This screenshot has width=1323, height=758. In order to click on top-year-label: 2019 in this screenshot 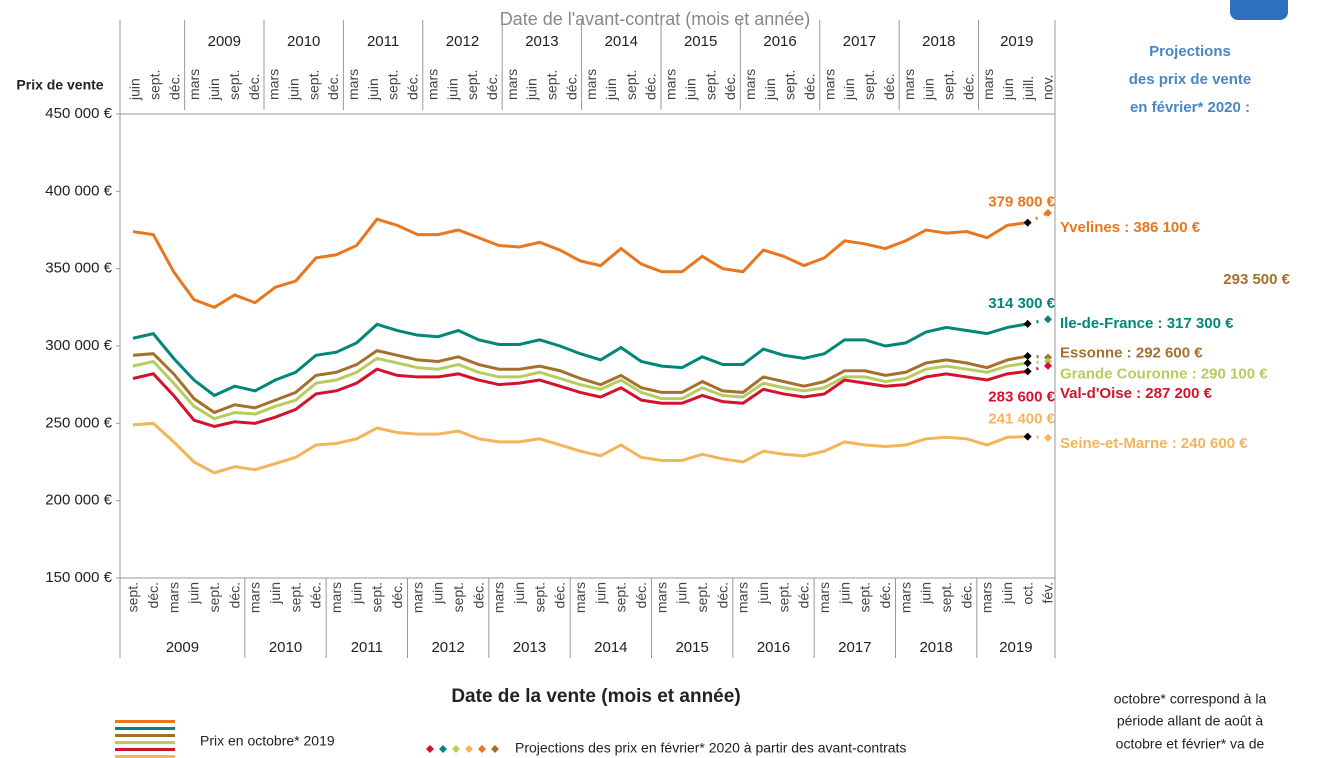, I will do `click(1016, 41)`.